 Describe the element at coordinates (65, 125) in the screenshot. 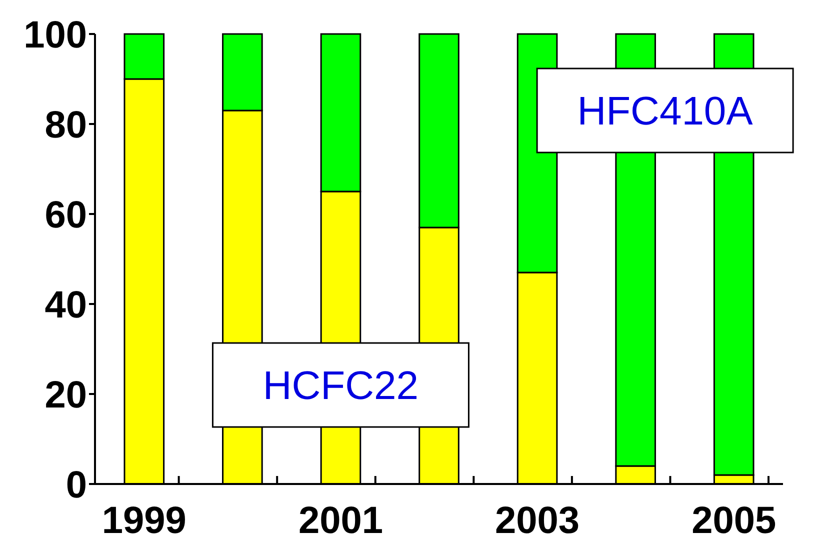

I see `y-tick-label: 80` at that location.